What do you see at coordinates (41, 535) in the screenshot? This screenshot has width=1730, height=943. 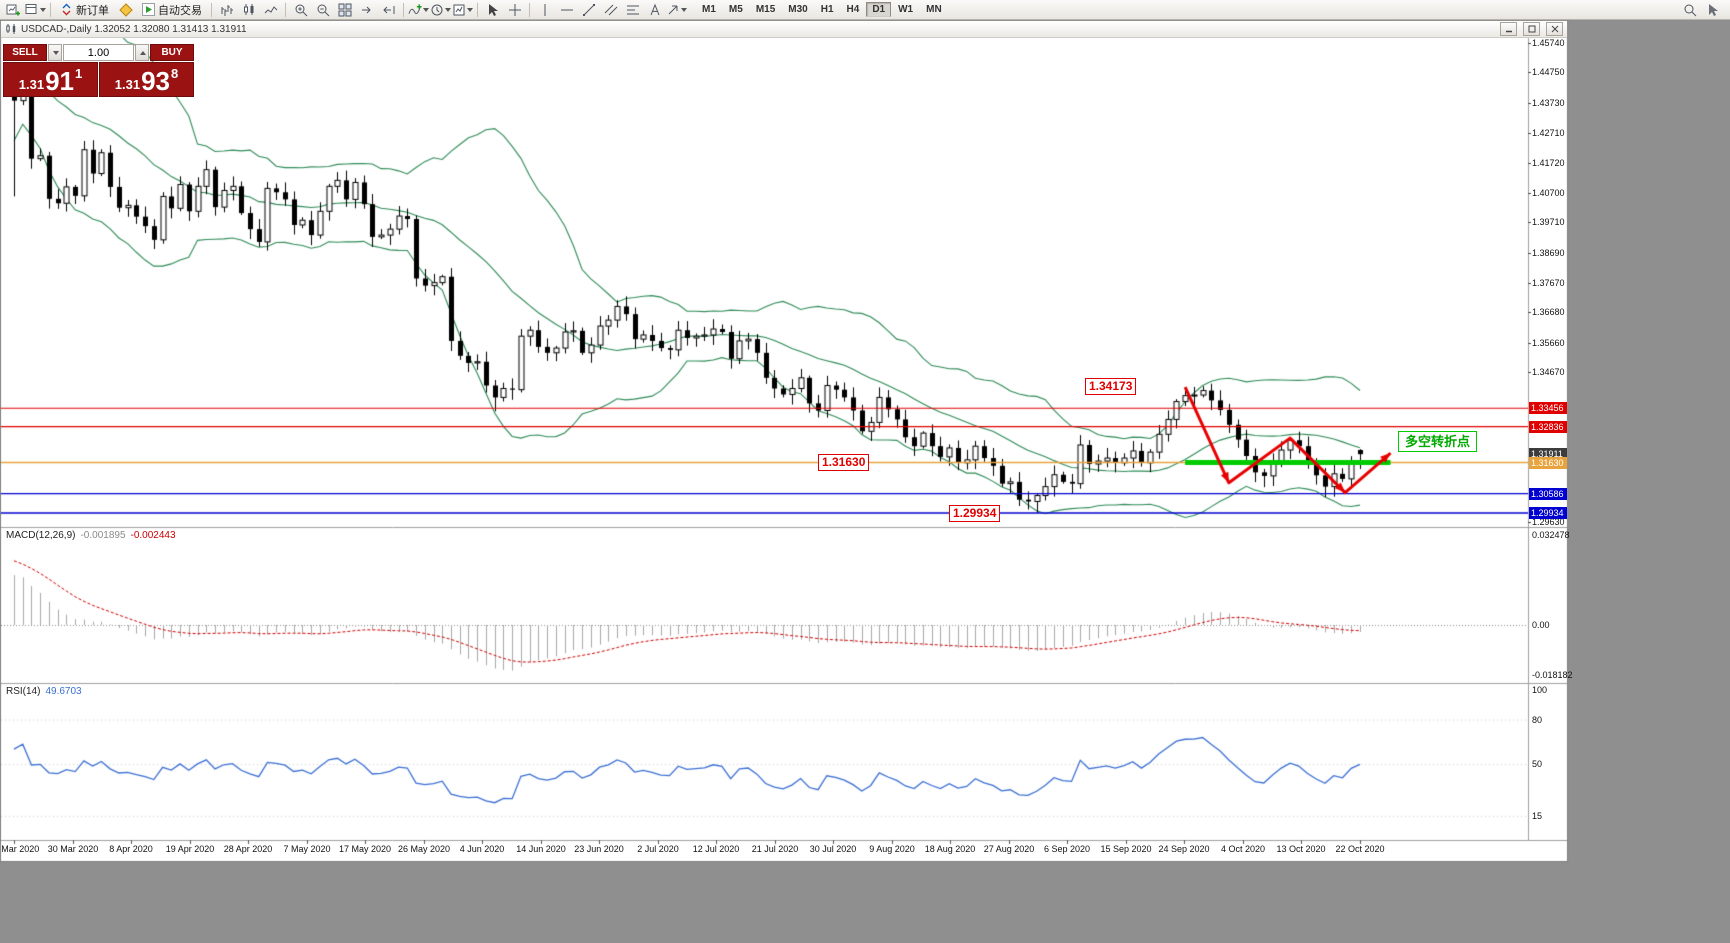 I see `macd-title: MACD(12,26,9)` at bounding box center [41, 535].